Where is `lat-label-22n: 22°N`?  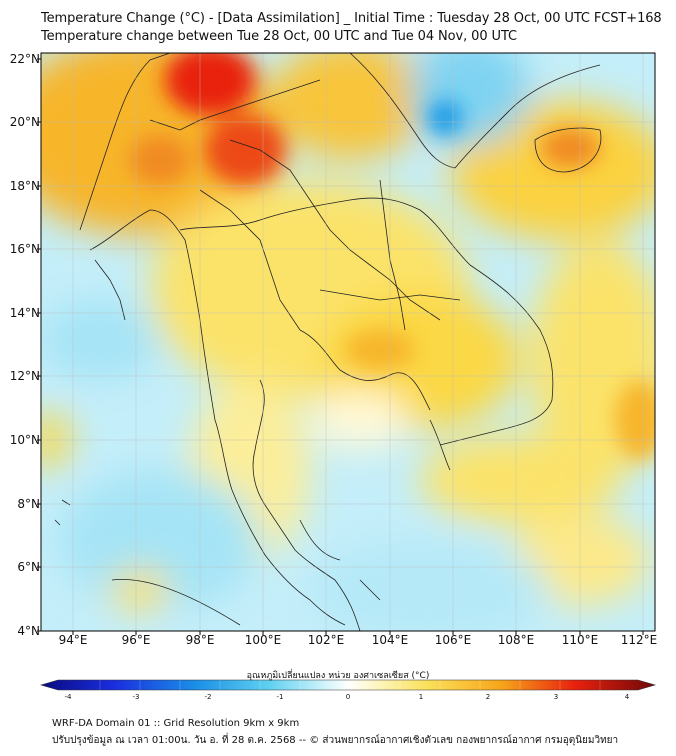
lat-label-22n: 22°N is located at coordinates (24, 59).